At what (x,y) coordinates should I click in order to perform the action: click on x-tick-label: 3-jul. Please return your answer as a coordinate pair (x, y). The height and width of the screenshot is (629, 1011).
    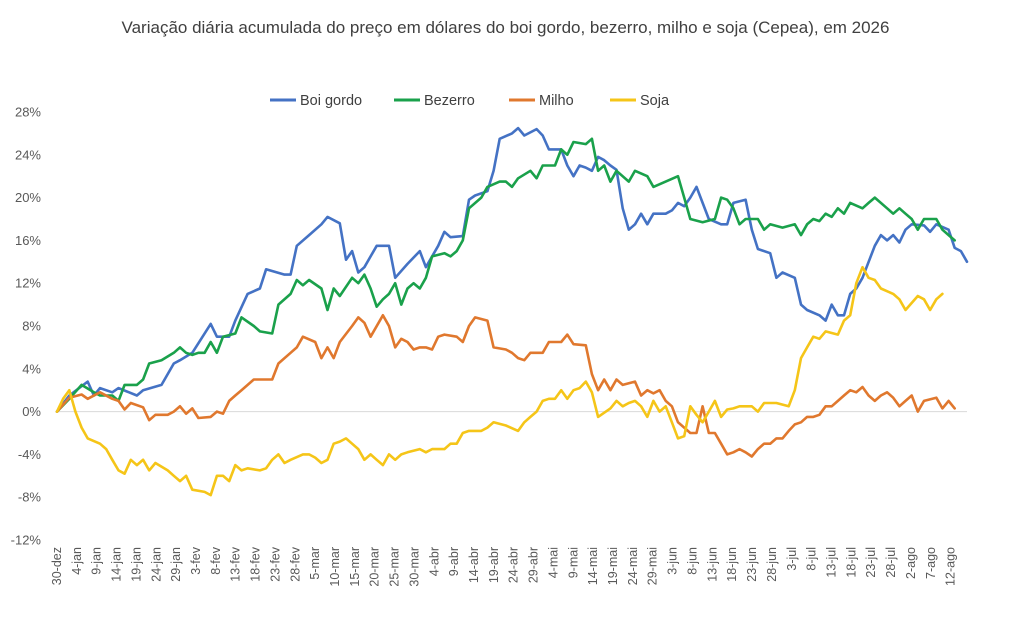
    Looking at the image, I should click on (792, 559).